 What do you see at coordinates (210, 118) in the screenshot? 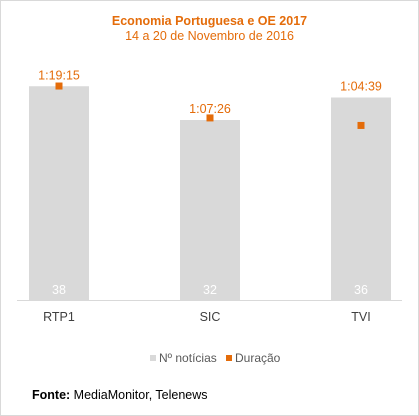
I see `duration-marker-sic` at bounding box center [210, 118].